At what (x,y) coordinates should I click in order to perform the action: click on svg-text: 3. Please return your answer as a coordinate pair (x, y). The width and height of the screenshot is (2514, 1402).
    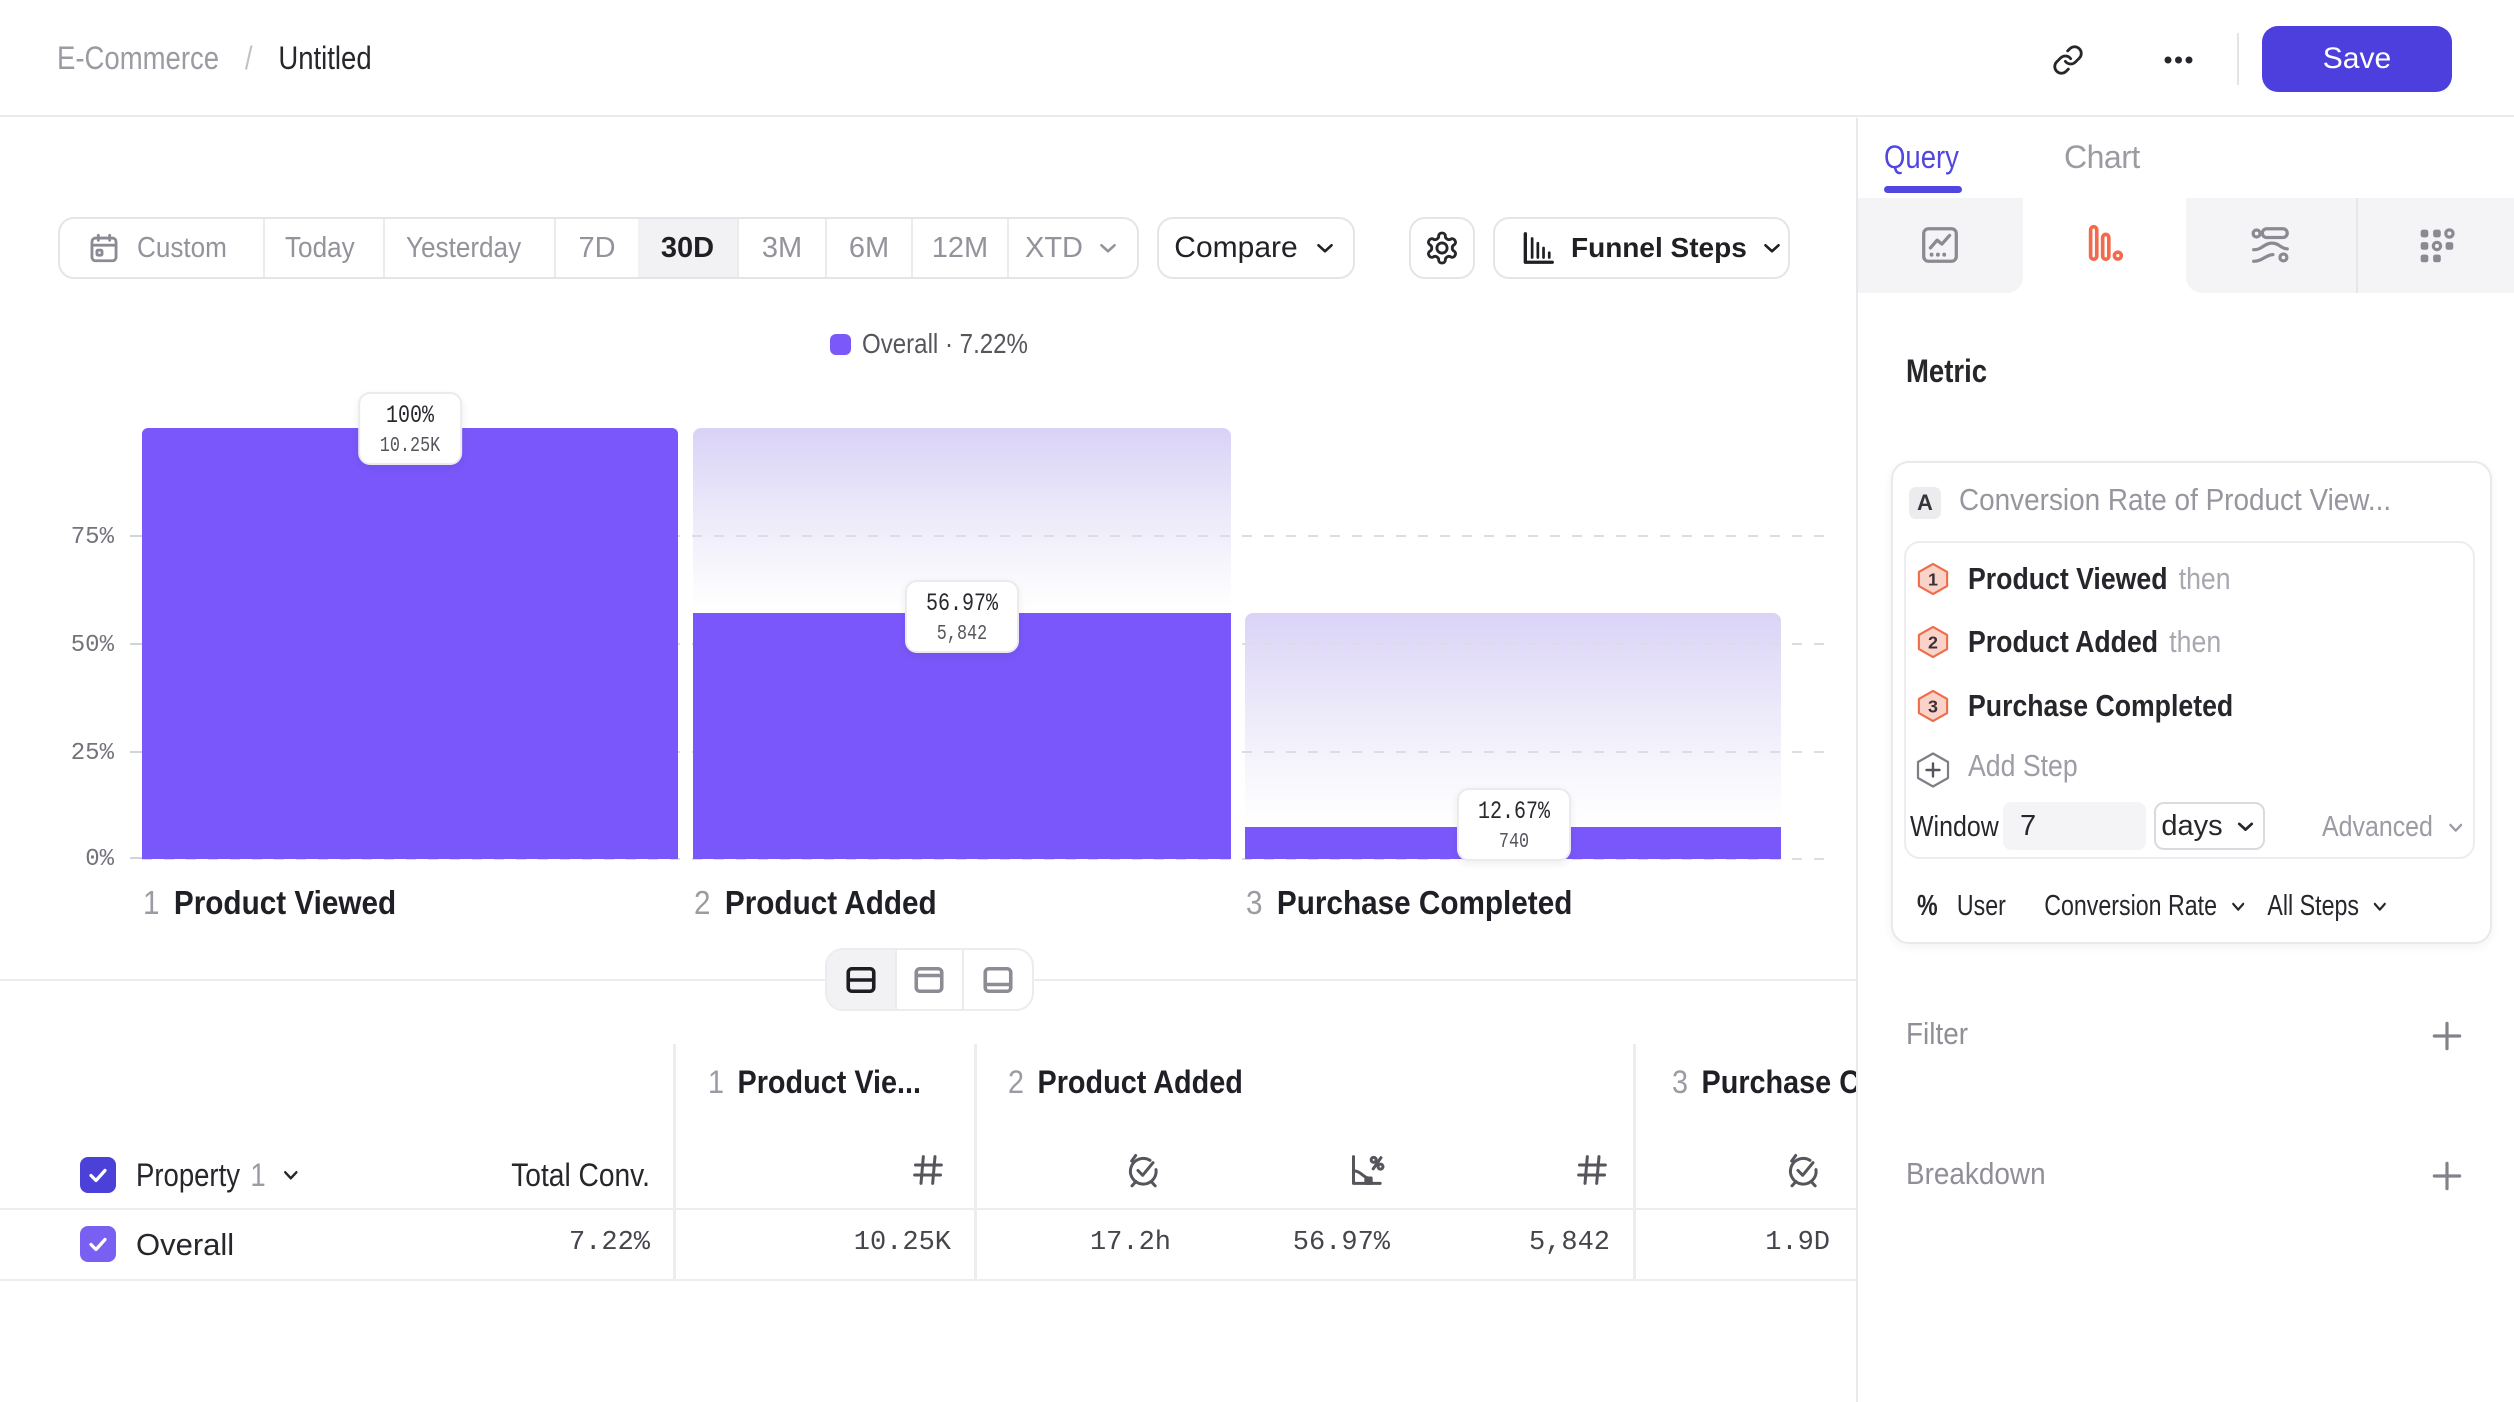
    Looking at the image, I should click on (1933, 707).